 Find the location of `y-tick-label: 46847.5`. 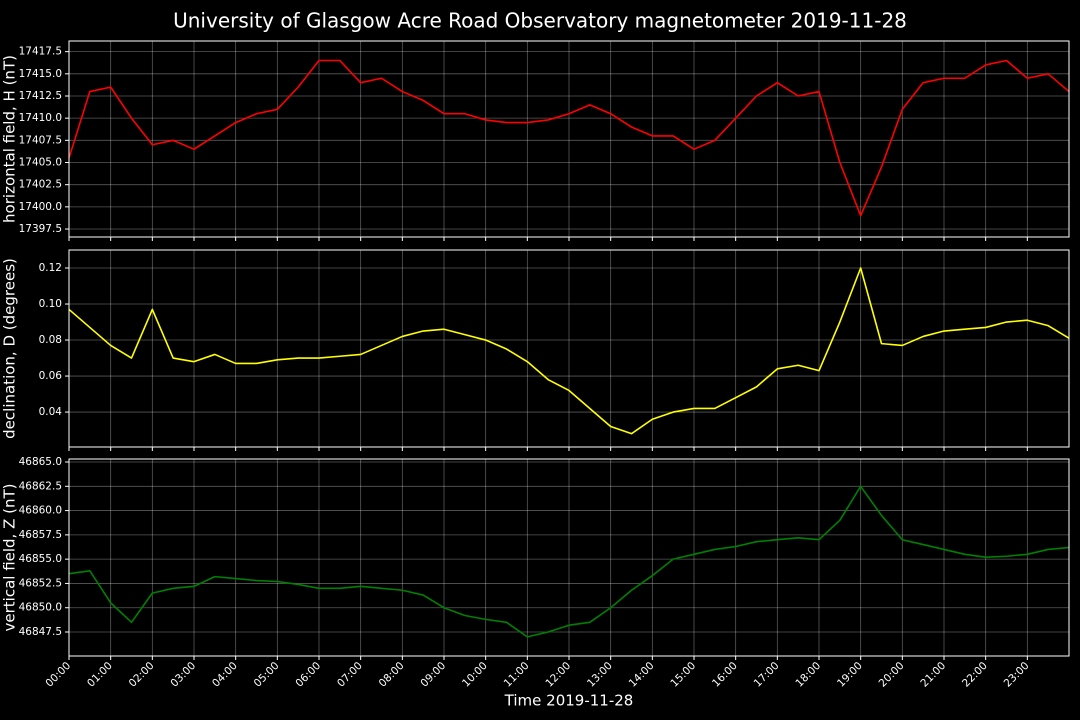

y-tick-label: 46847.5 is located at coordinates (40, 632).